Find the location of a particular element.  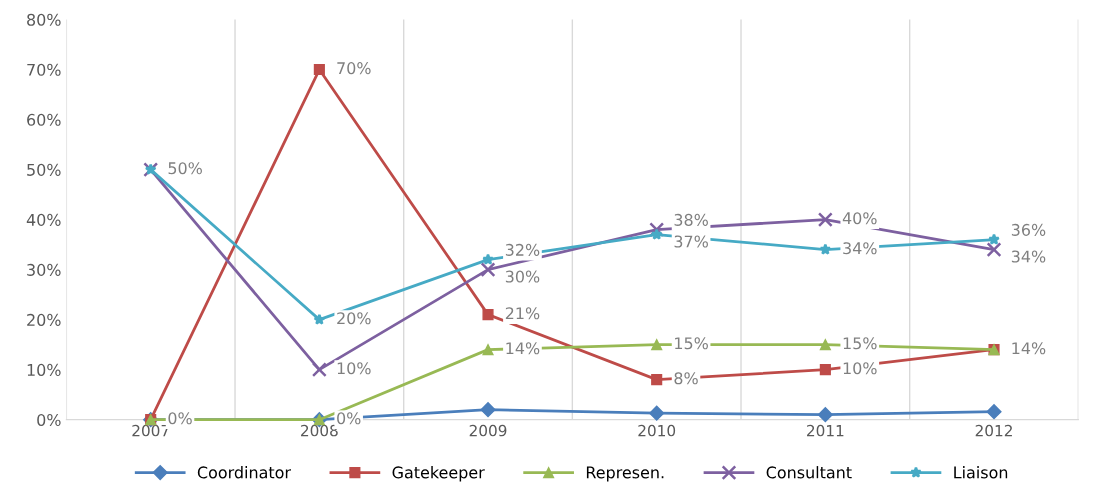

y-tick-label: 60% is located at coordinates (44, 119).